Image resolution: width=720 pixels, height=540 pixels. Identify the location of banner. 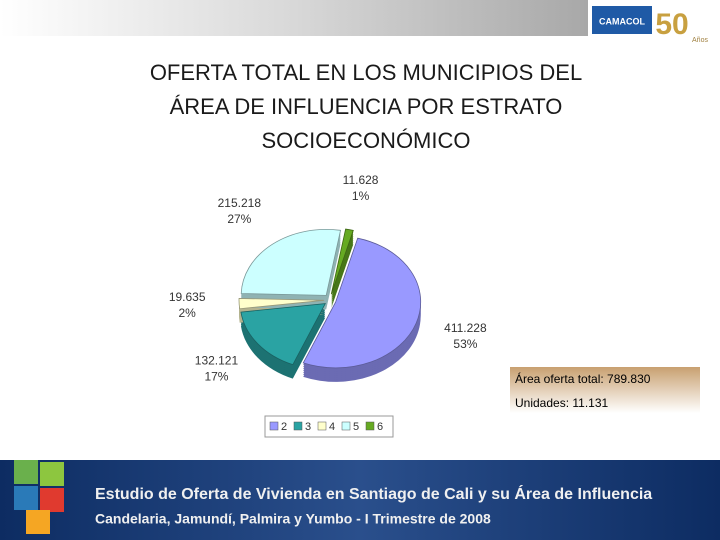
(360, 500).